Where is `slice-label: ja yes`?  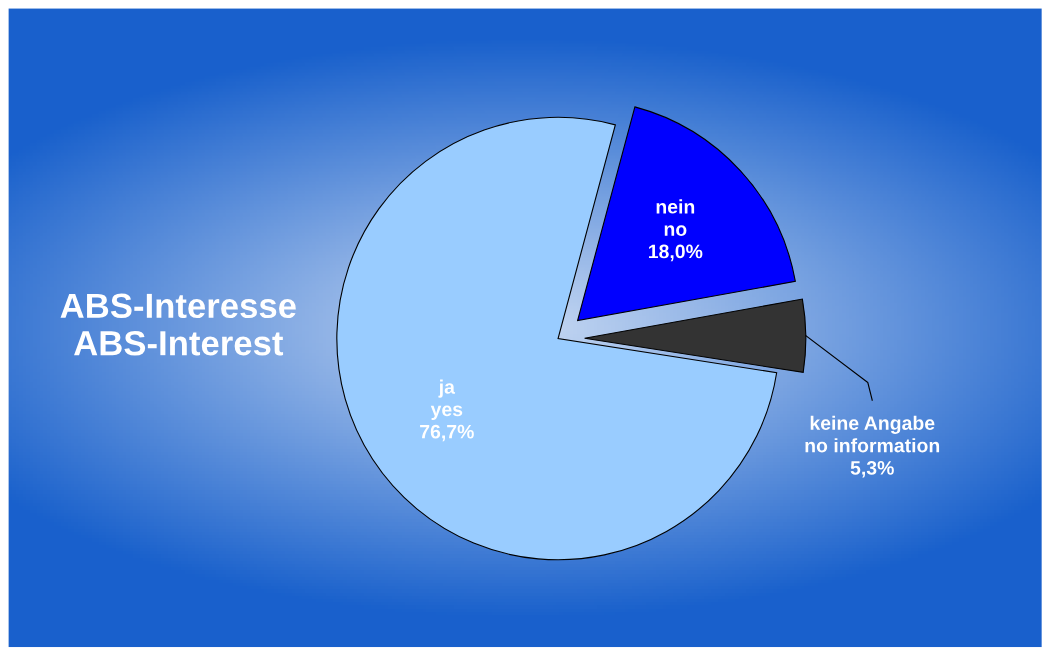
slice-label: ja yes is located at coordinates (446, 400).